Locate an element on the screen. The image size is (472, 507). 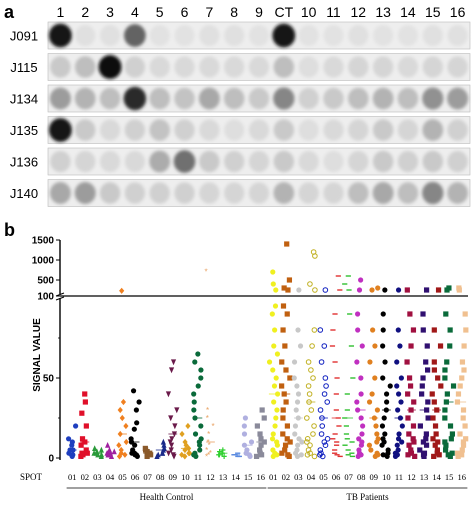
spot-tick-label: 16 is located at coordinates (461, 477).